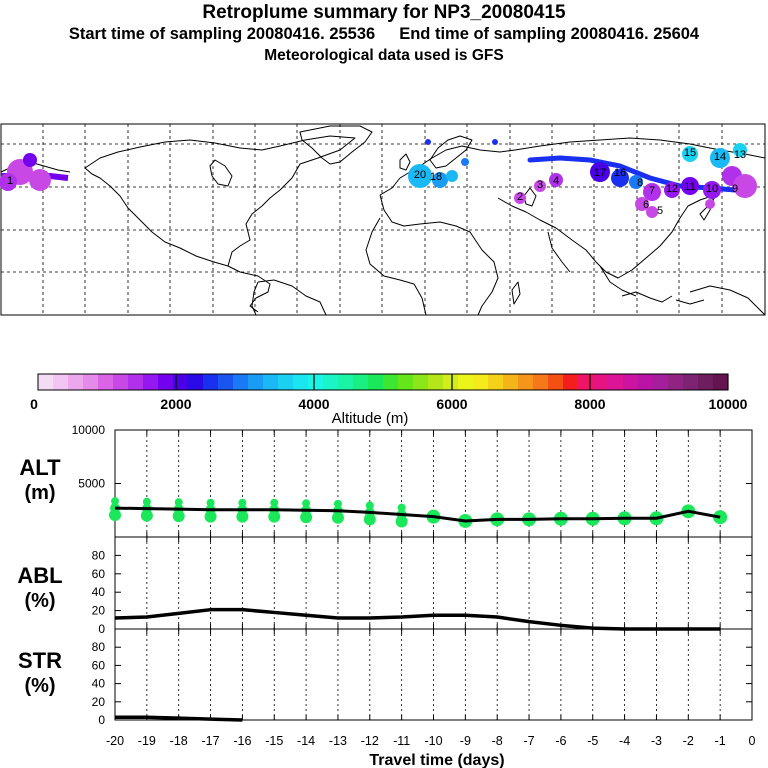 This screenshot has width=768, height=768. What do you see at coordinates (91, 484) in the screenshot?
I see `y-tick-label: 5000` at bounding box center [91, 484].